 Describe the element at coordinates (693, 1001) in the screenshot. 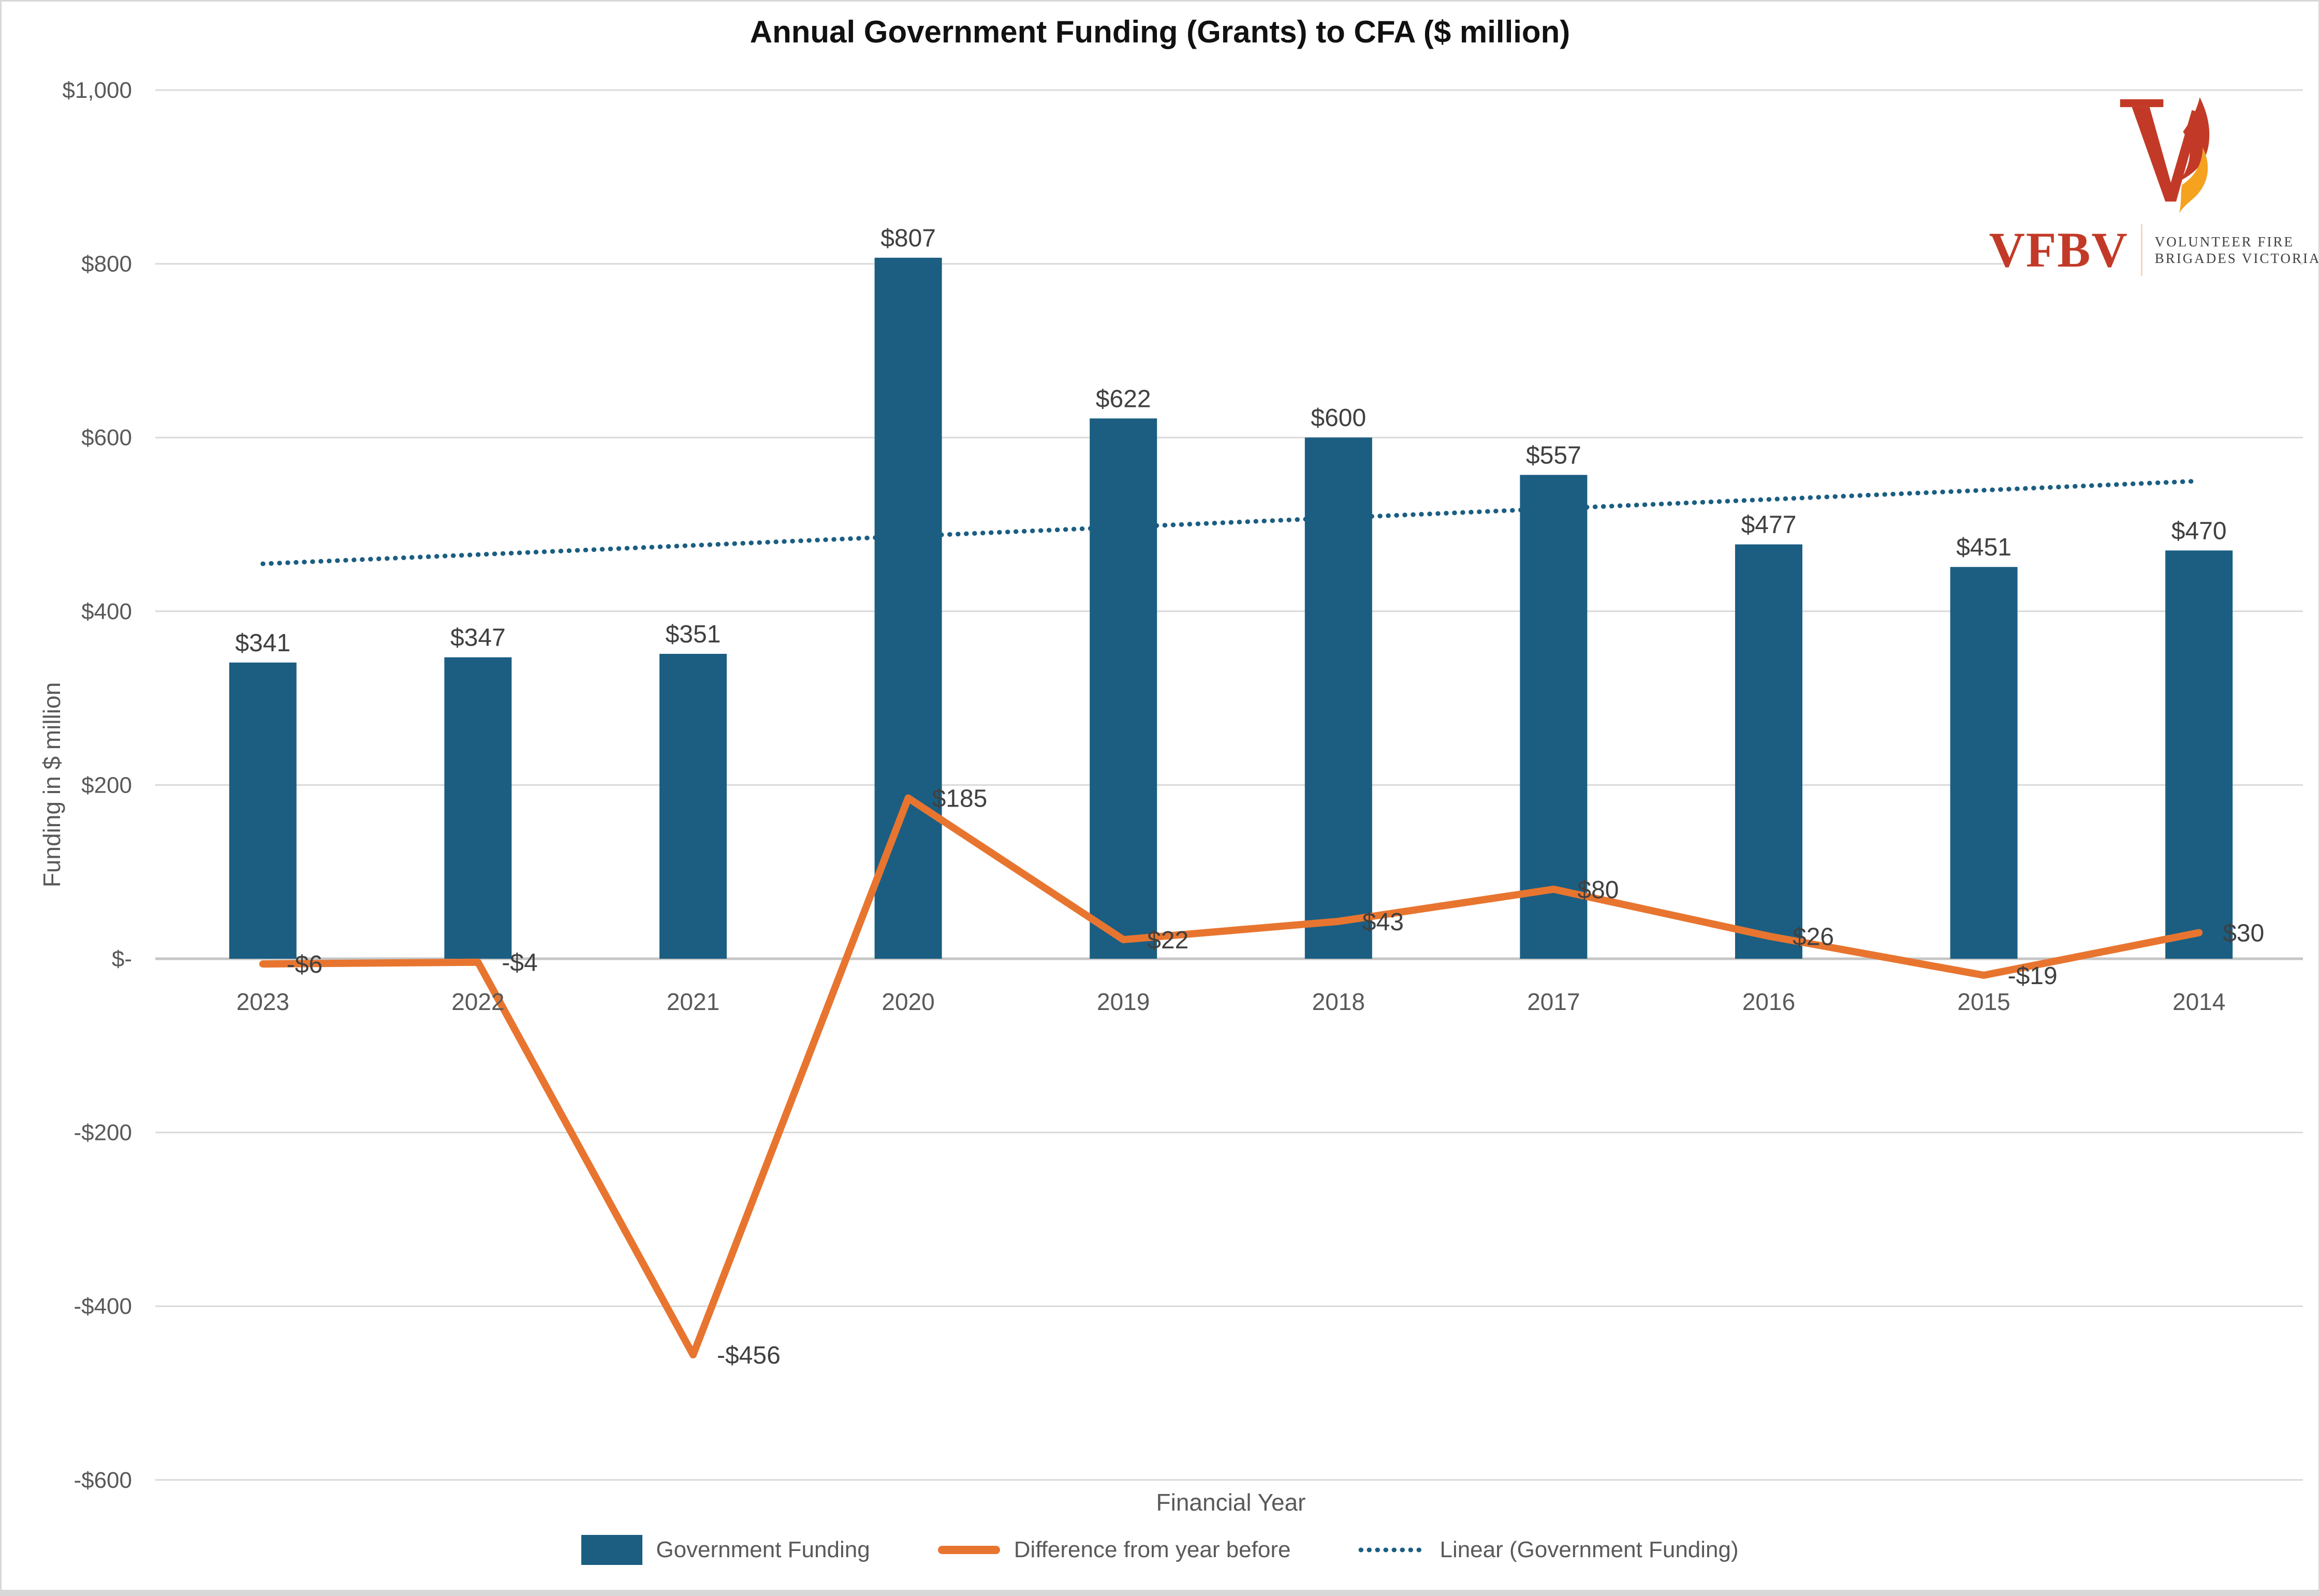

I see `x-tick-label-2021: 2021` at that location.